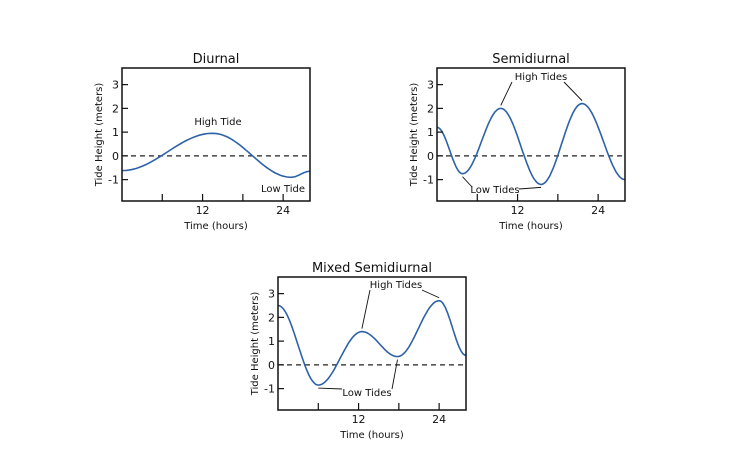 The image size is (750, 470). Describe the element at coordinates (283, 189) in the screenshot. I see `annotation-label: Low Tide` at that location.